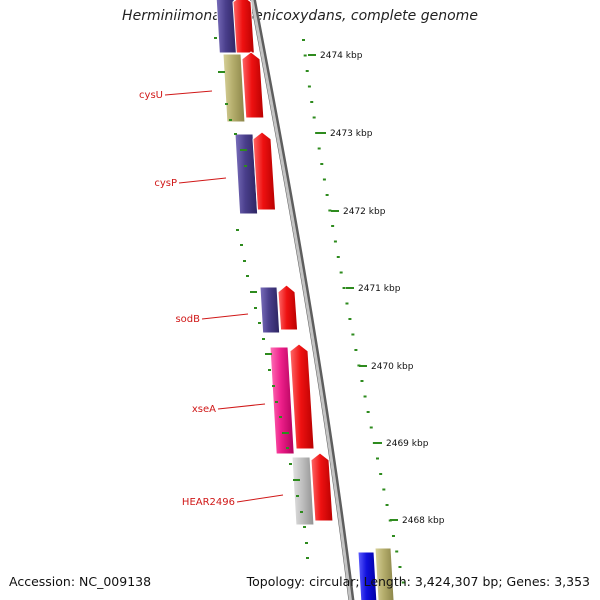 This screenshot has height=600, width=600. What do you see at coordinates (367, 575) in the screenshot?
I see `gene-blue-bottom` at bounding box center [367, 575].